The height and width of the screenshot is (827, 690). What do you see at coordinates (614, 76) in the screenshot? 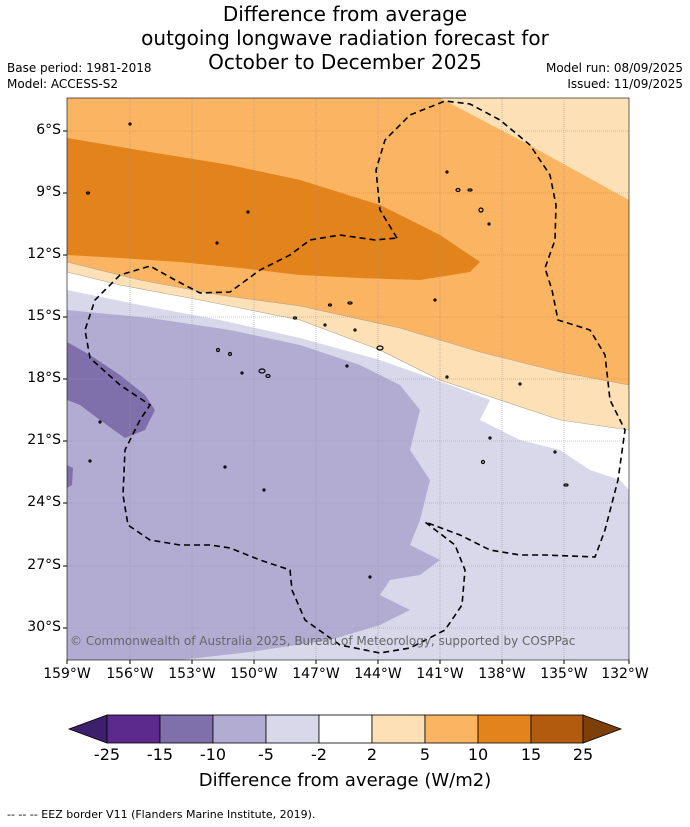
I see `meta-right: Model run: 08/09/2025 Issued: 11/09/2025` at bounding box center [614, 76].